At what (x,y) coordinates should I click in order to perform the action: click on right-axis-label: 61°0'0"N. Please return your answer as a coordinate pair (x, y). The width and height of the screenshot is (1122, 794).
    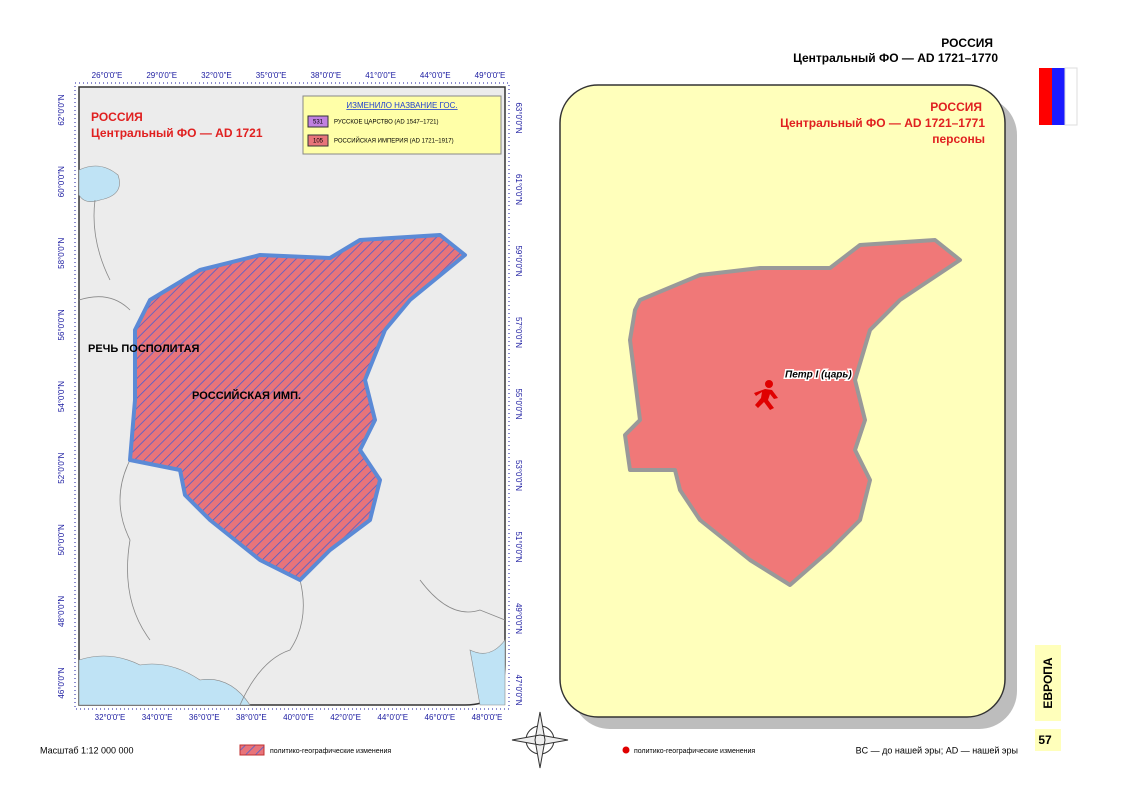
    Looking at the image, I should click on (518, 189).